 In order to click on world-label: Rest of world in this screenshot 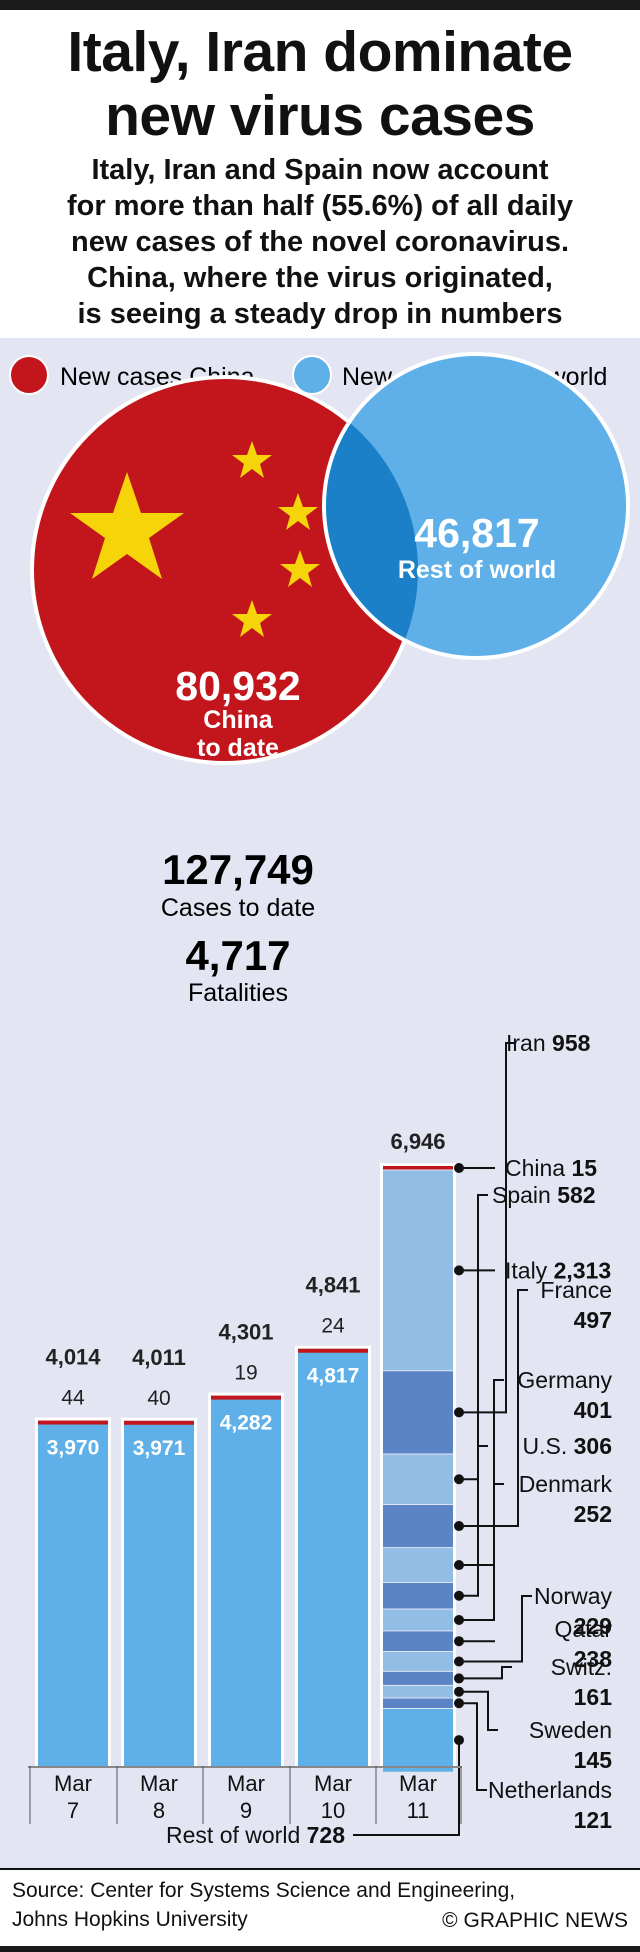, I will do `click(477, 570)`.